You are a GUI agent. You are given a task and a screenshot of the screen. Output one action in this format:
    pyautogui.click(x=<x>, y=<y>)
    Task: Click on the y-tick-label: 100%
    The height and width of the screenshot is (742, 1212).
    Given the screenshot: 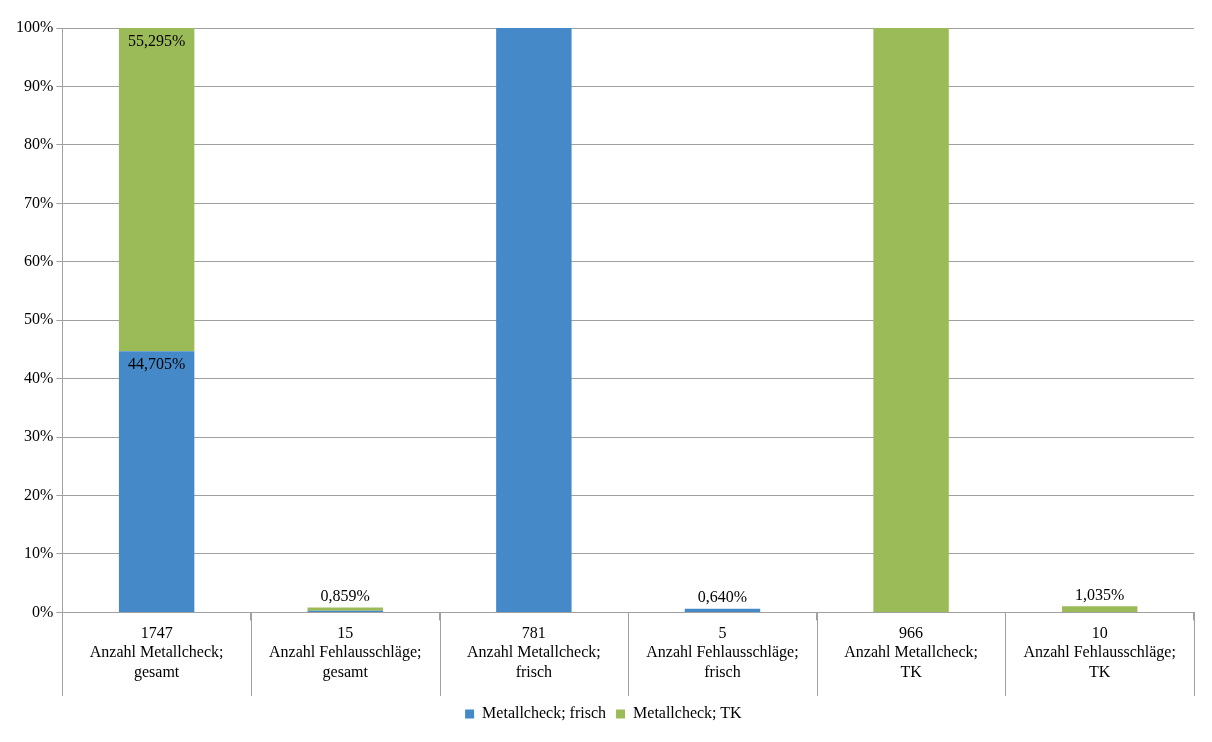 What is the action you would take?
    pyautogui.click(x=35, y=27)
    